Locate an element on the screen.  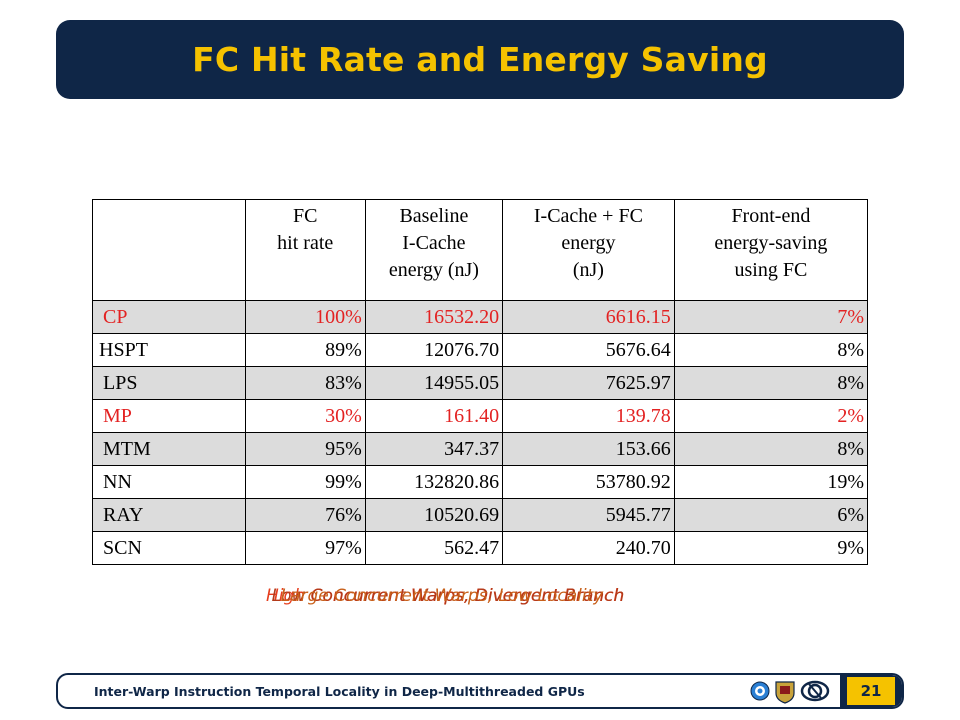
table-cell: 12076.70 is located at coordinates (434, 350).